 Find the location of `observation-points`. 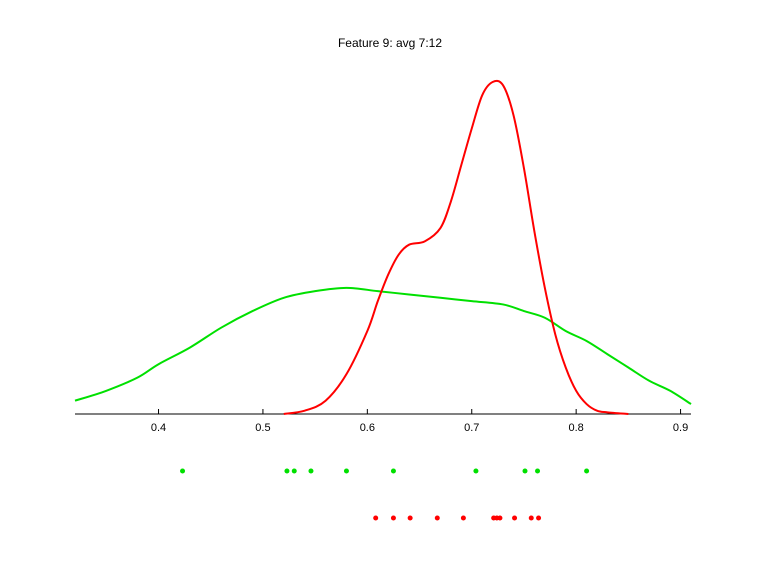

observation-points is located at coordinates (385, 494).